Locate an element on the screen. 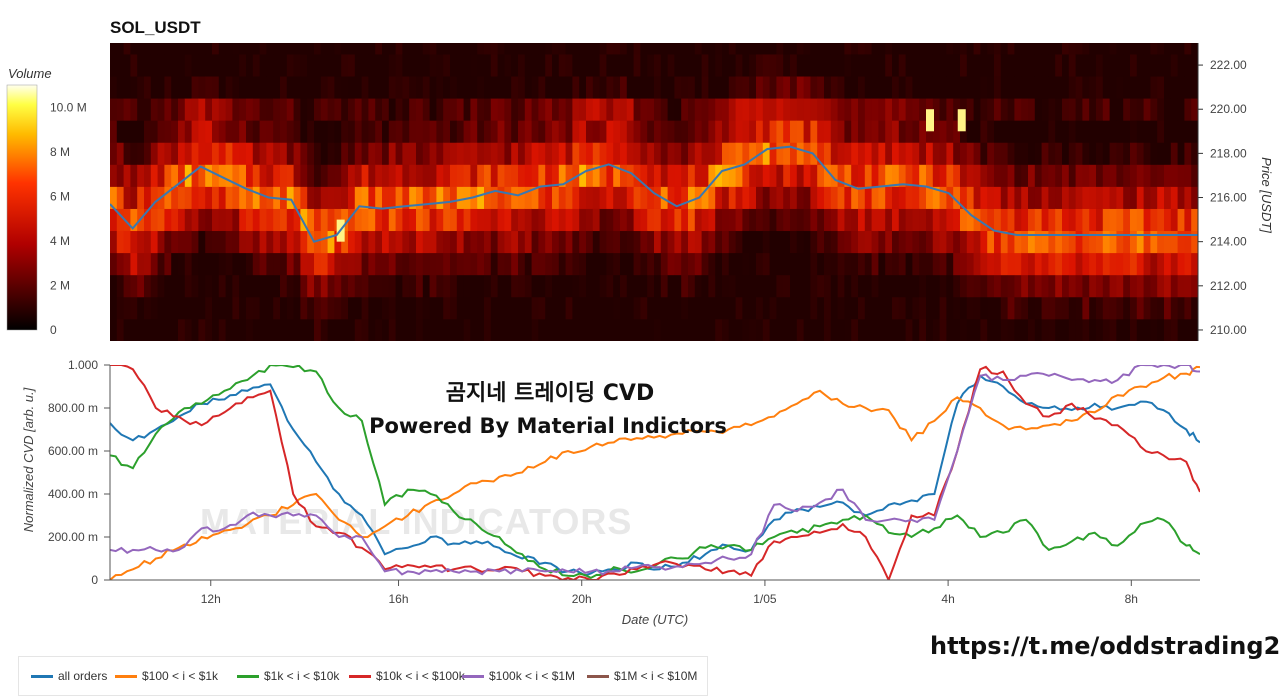 The width and height of the screenshot is (1280, 696). legend-item: $1k < i < $10k is located at coordinates (288, 676).